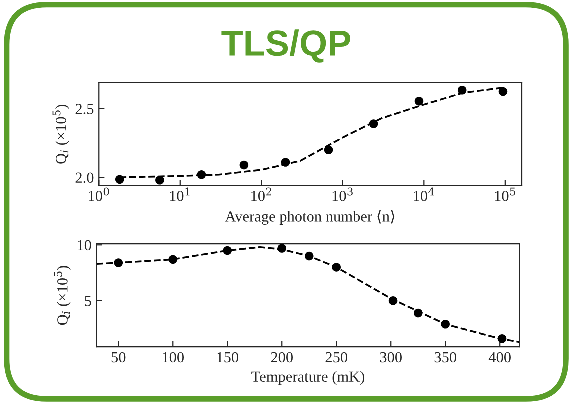 The height and width of the screenshot is (404, 573). I want to click on x-tick-label: 300, so click(391, 357).